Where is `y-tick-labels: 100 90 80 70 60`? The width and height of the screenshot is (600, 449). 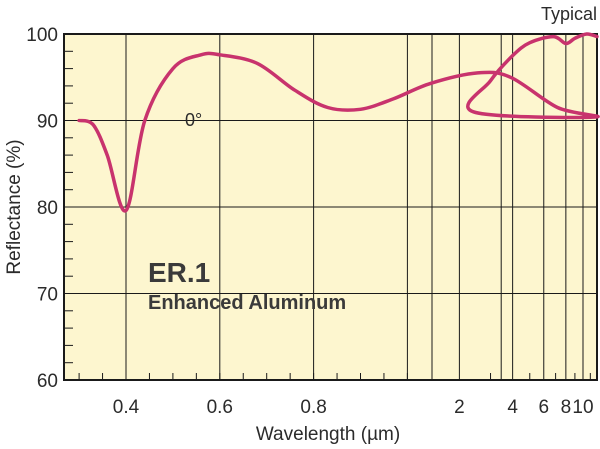
y-tick-labels: 100 90 80 70 60 is located at coordinates (42, 208).